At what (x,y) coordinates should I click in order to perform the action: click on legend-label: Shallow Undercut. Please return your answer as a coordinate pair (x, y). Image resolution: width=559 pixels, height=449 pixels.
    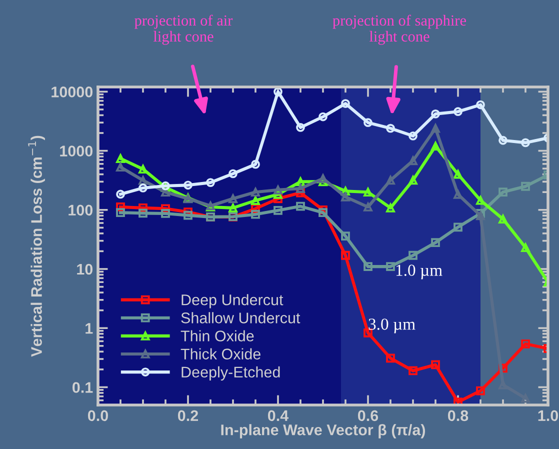
    Looking at the image, I should click on (240, 318).